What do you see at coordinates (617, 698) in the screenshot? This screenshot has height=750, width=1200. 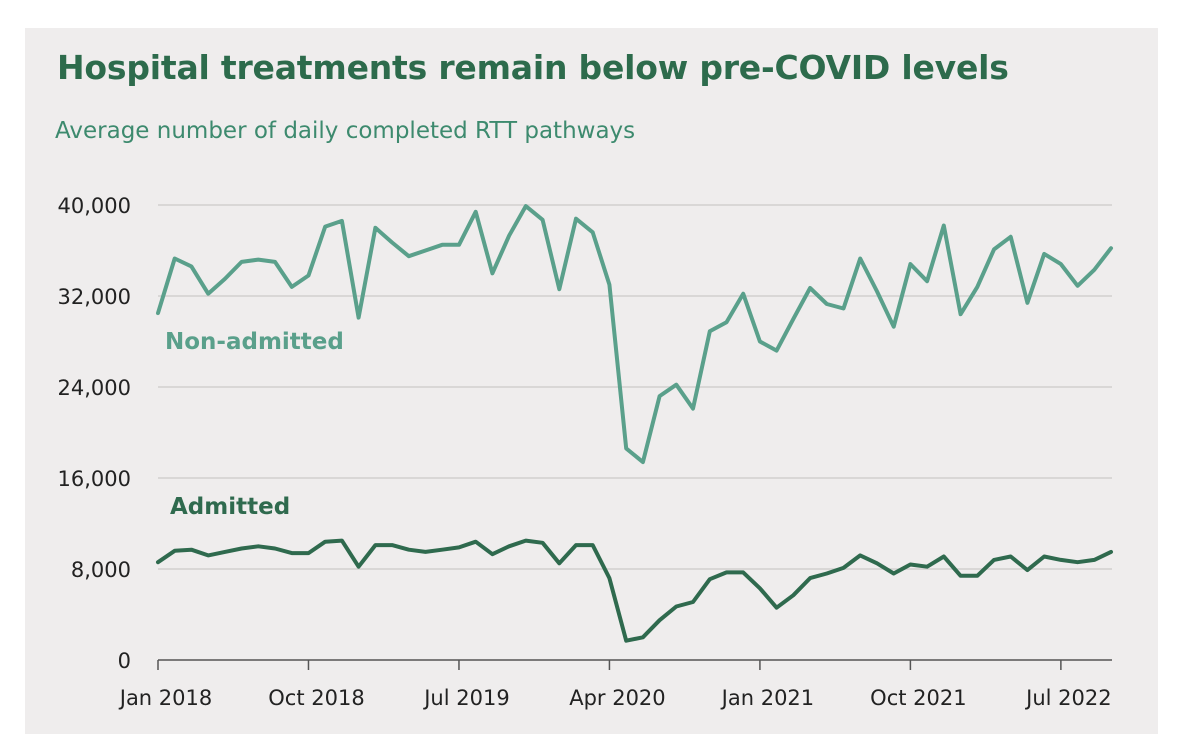 I see `x-tick-label: Apr 2020` at bounding box center [617, 698].